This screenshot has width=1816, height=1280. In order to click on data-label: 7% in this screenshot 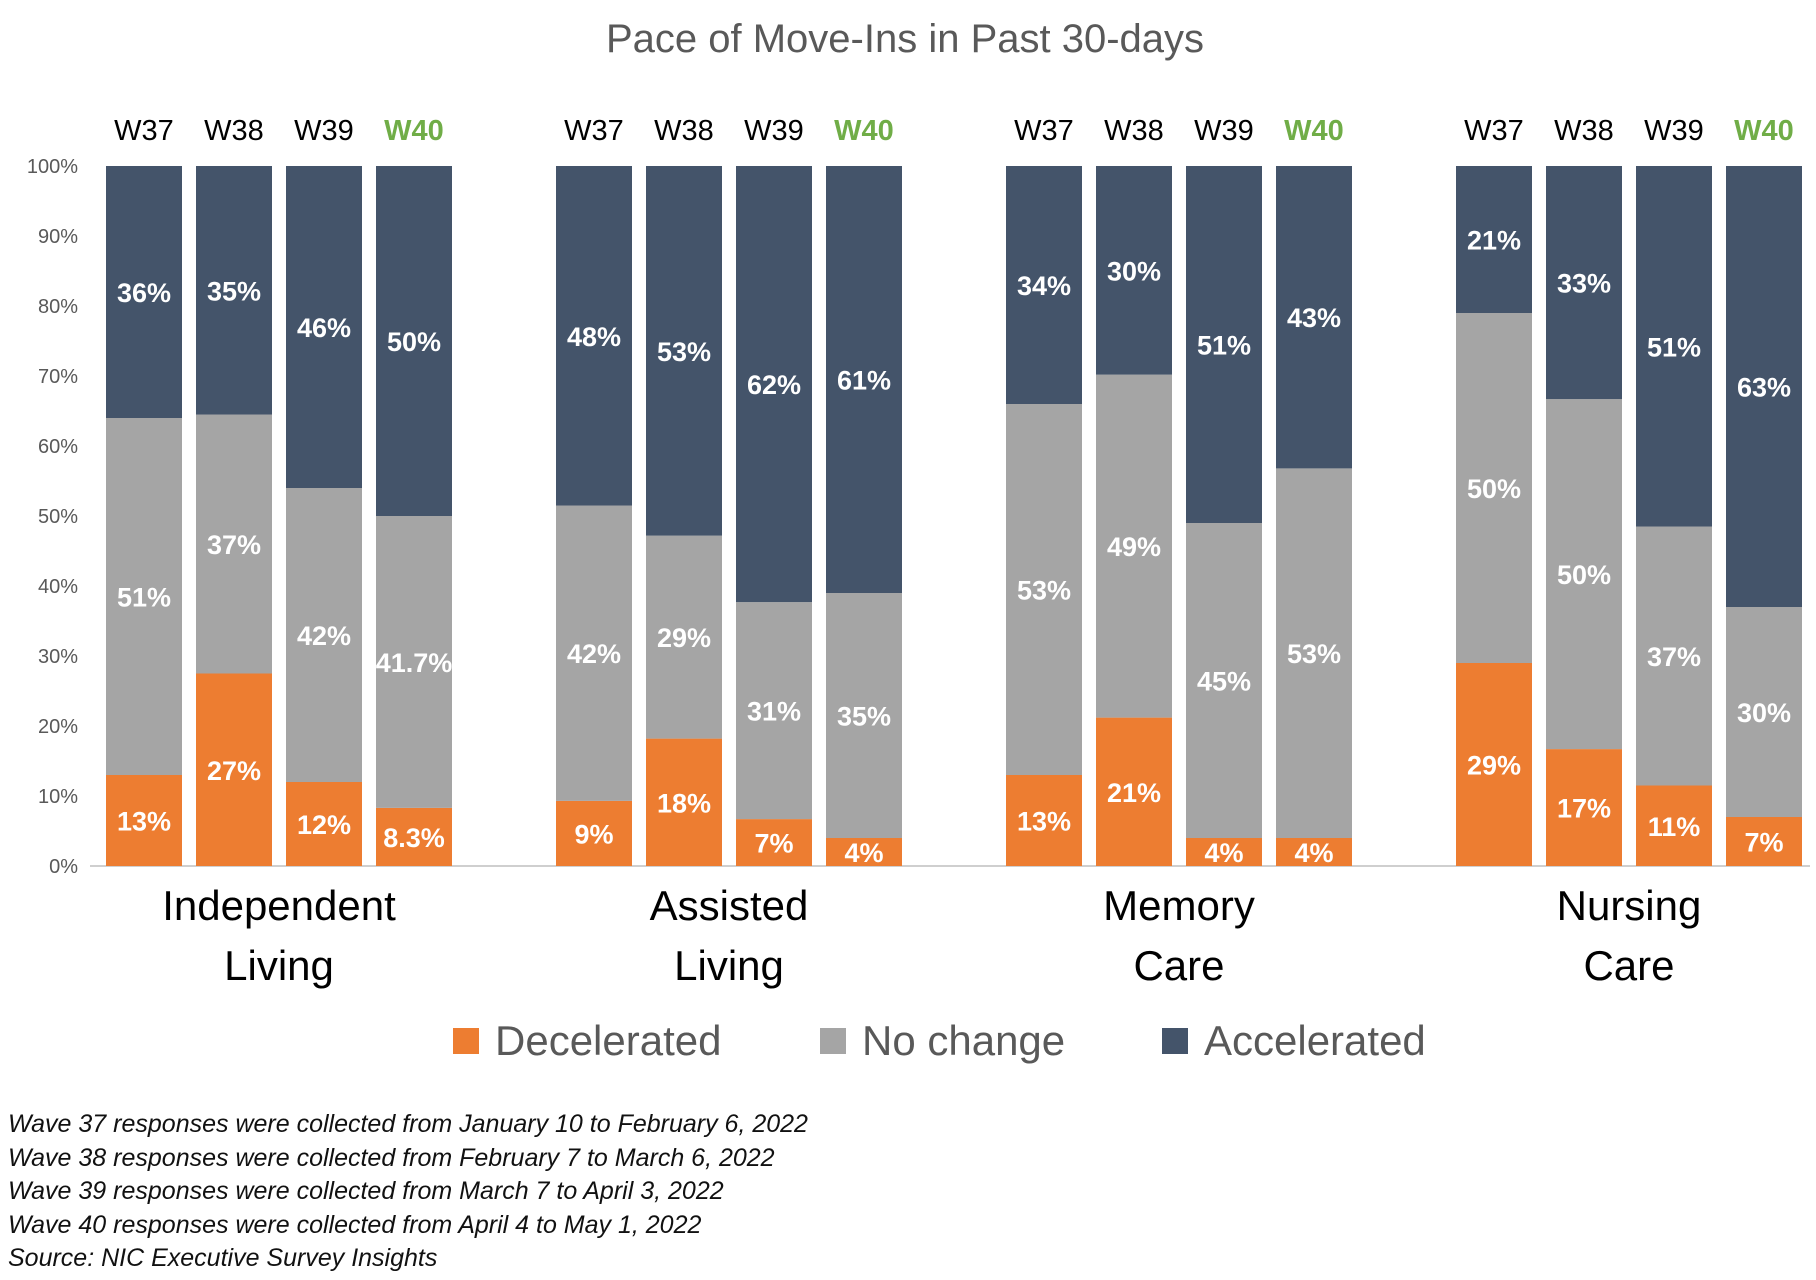, I will do `click(773, 844)`.